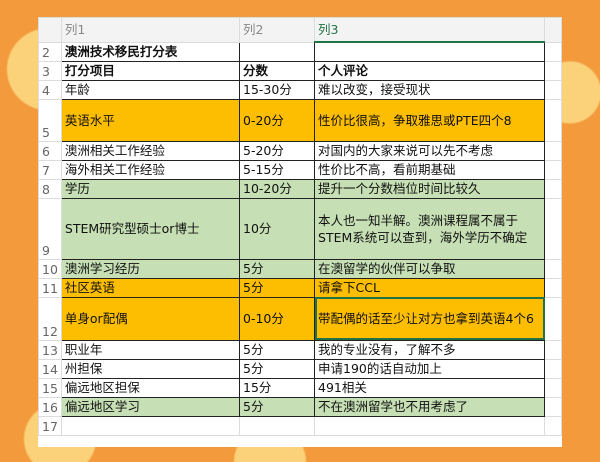  Describe the element at coordinates (430, 150) in the screenshot. I see `cell-c: 对国内的大家来说可以先不考虑` at that location.